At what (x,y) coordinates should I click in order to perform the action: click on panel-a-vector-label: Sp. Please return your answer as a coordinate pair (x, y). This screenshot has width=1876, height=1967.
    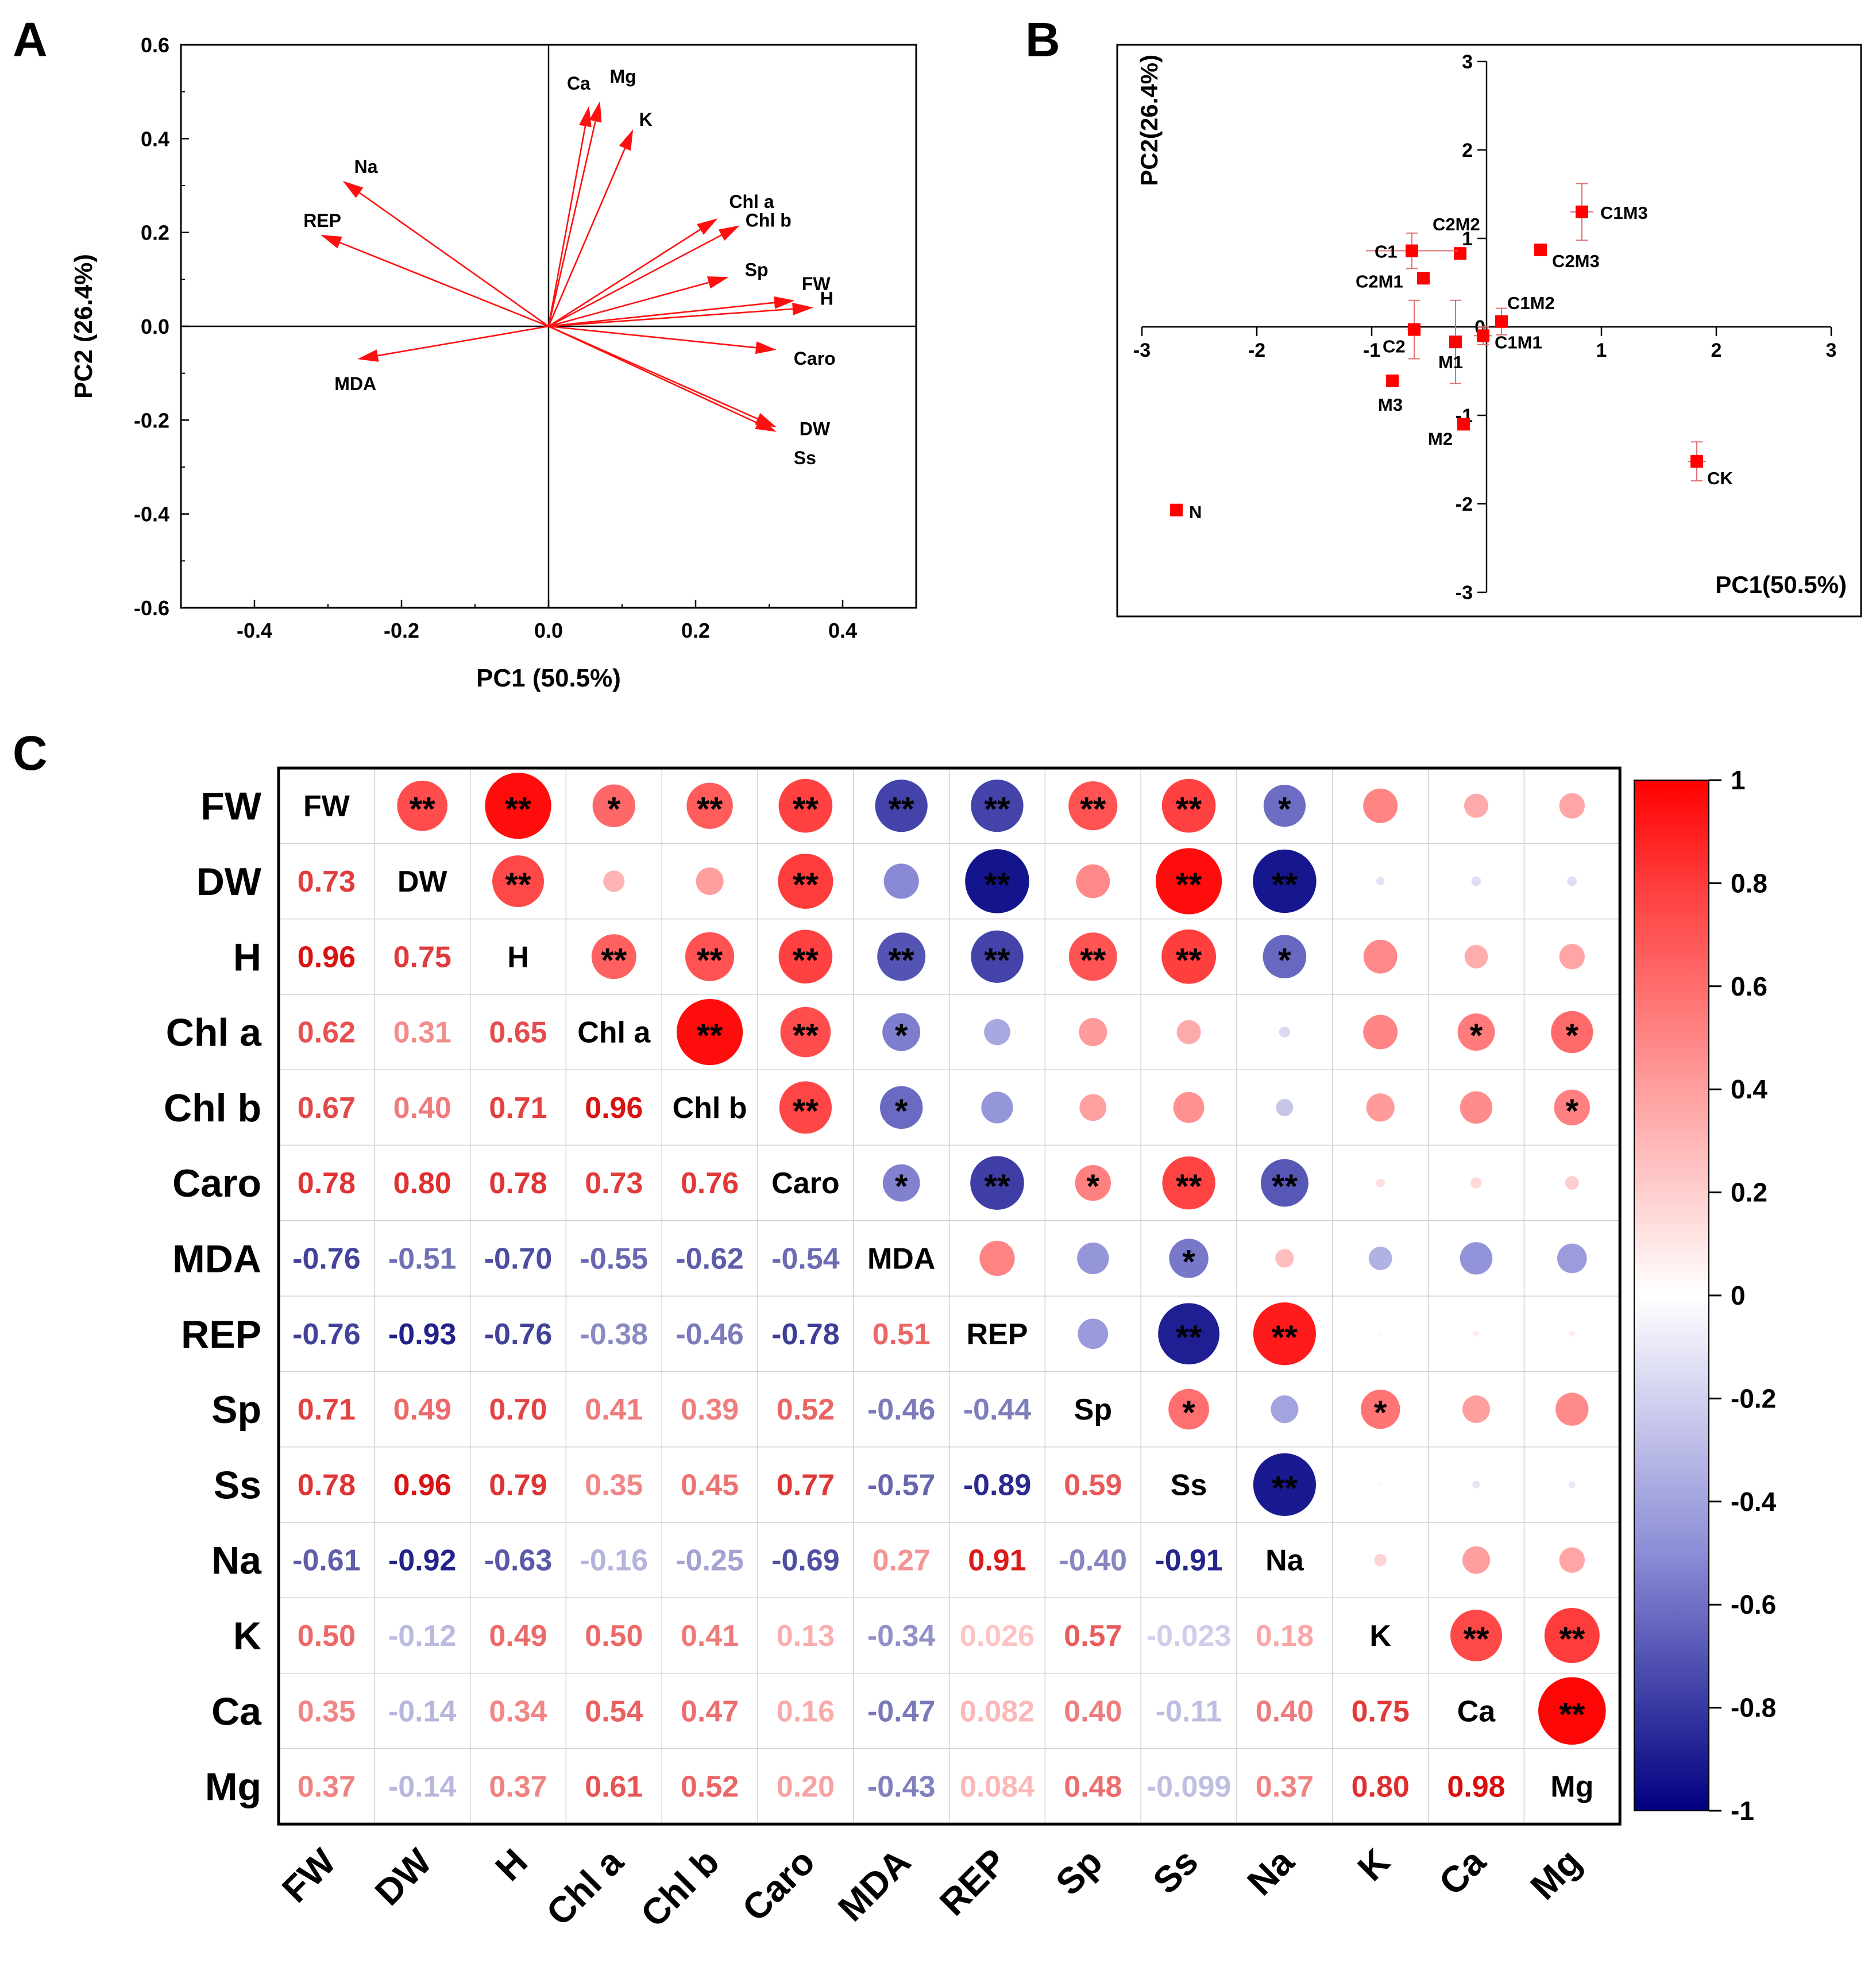
    Looking at the image, I should click on (757, 269).